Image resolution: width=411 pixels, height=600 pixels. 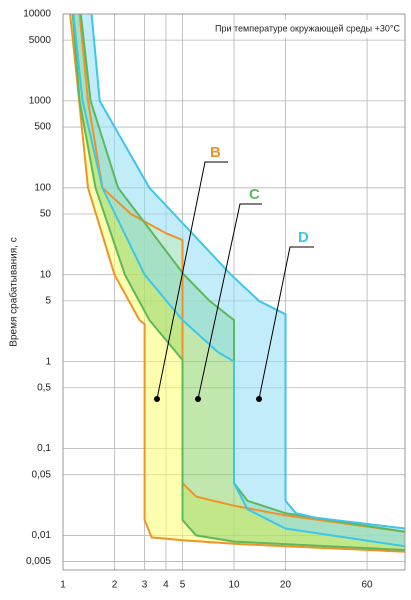 What do you see at coordinates (308, 28) in the screenshot?
I see `annotation: При температуре окружающей среды +30°С` at bounding box center [308, 28].